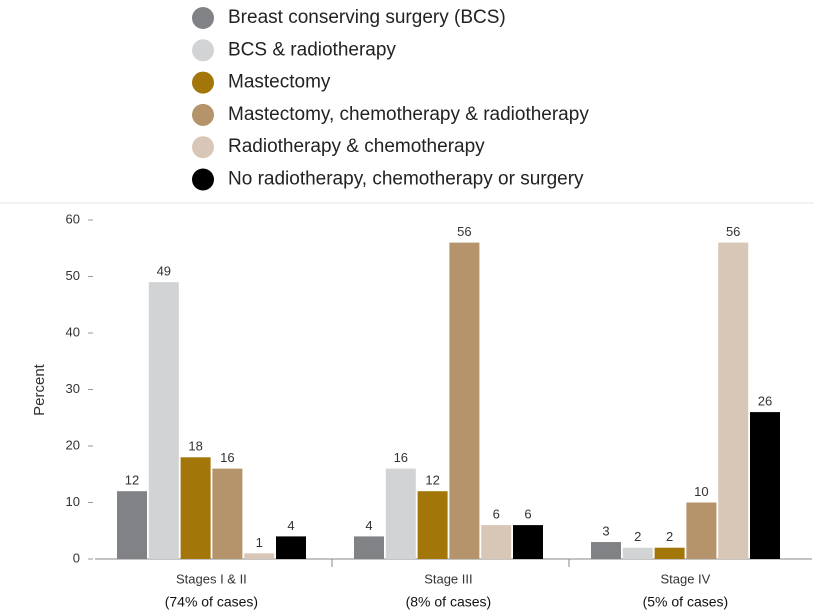  I want to click on value-label: 1, so click(259, 542).